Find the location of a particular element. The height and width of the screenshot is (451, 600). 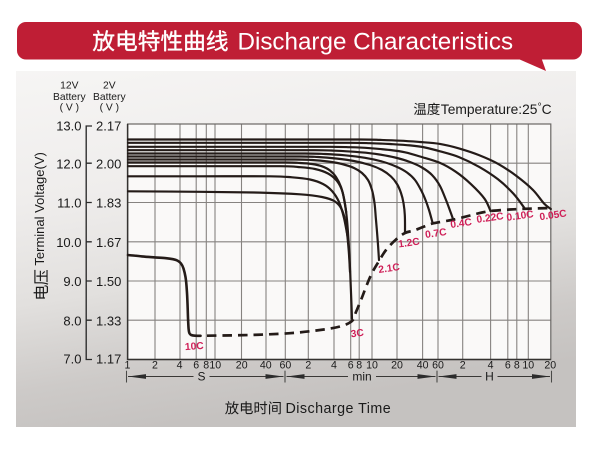

svg-text: Discharge Characteristics is located at coordinates (376, 42).